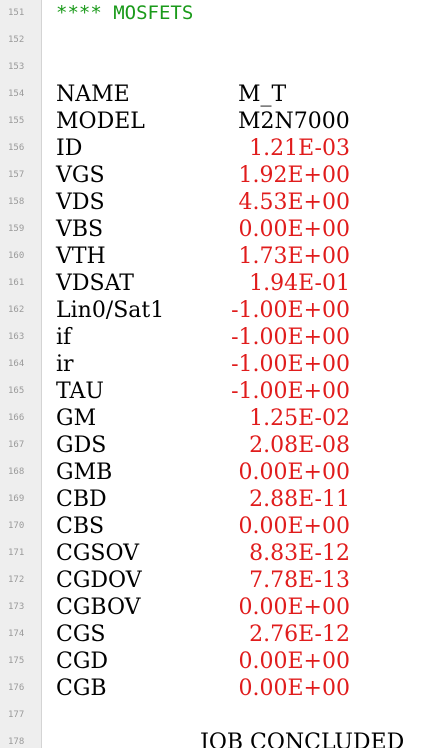  Describe the element at coordinates (223, 67) in the screenshot. I see `editor-line: 153` at that location.